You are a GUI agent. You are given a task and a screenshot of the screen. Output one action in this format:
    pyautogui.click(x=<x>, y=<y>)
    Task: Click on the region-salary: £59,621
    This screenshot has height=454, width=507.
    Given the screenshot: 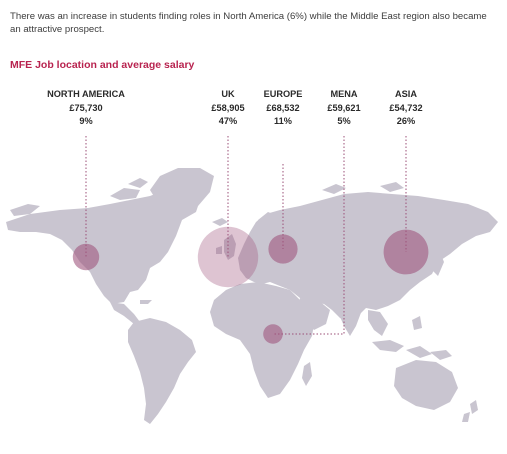 What is the action you would take?
    pyautogui.click(x=344, y=107)
    